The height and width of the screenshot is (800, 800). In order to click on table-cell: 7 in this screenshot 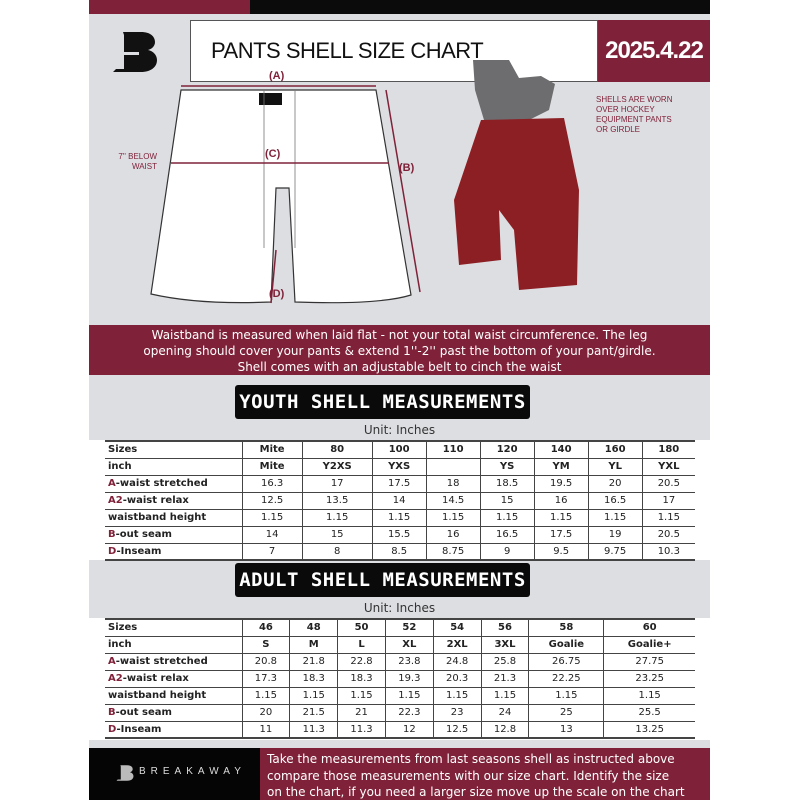, I will do `click(272, 552)`.